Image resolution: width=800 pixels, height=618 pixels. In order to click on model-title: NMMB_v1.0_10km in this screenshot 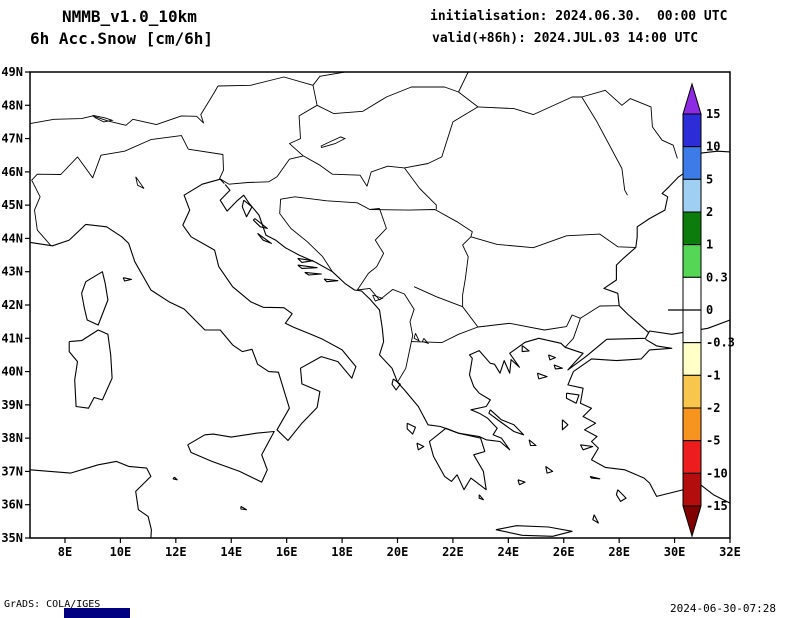, I will do `click(129, 16)`.